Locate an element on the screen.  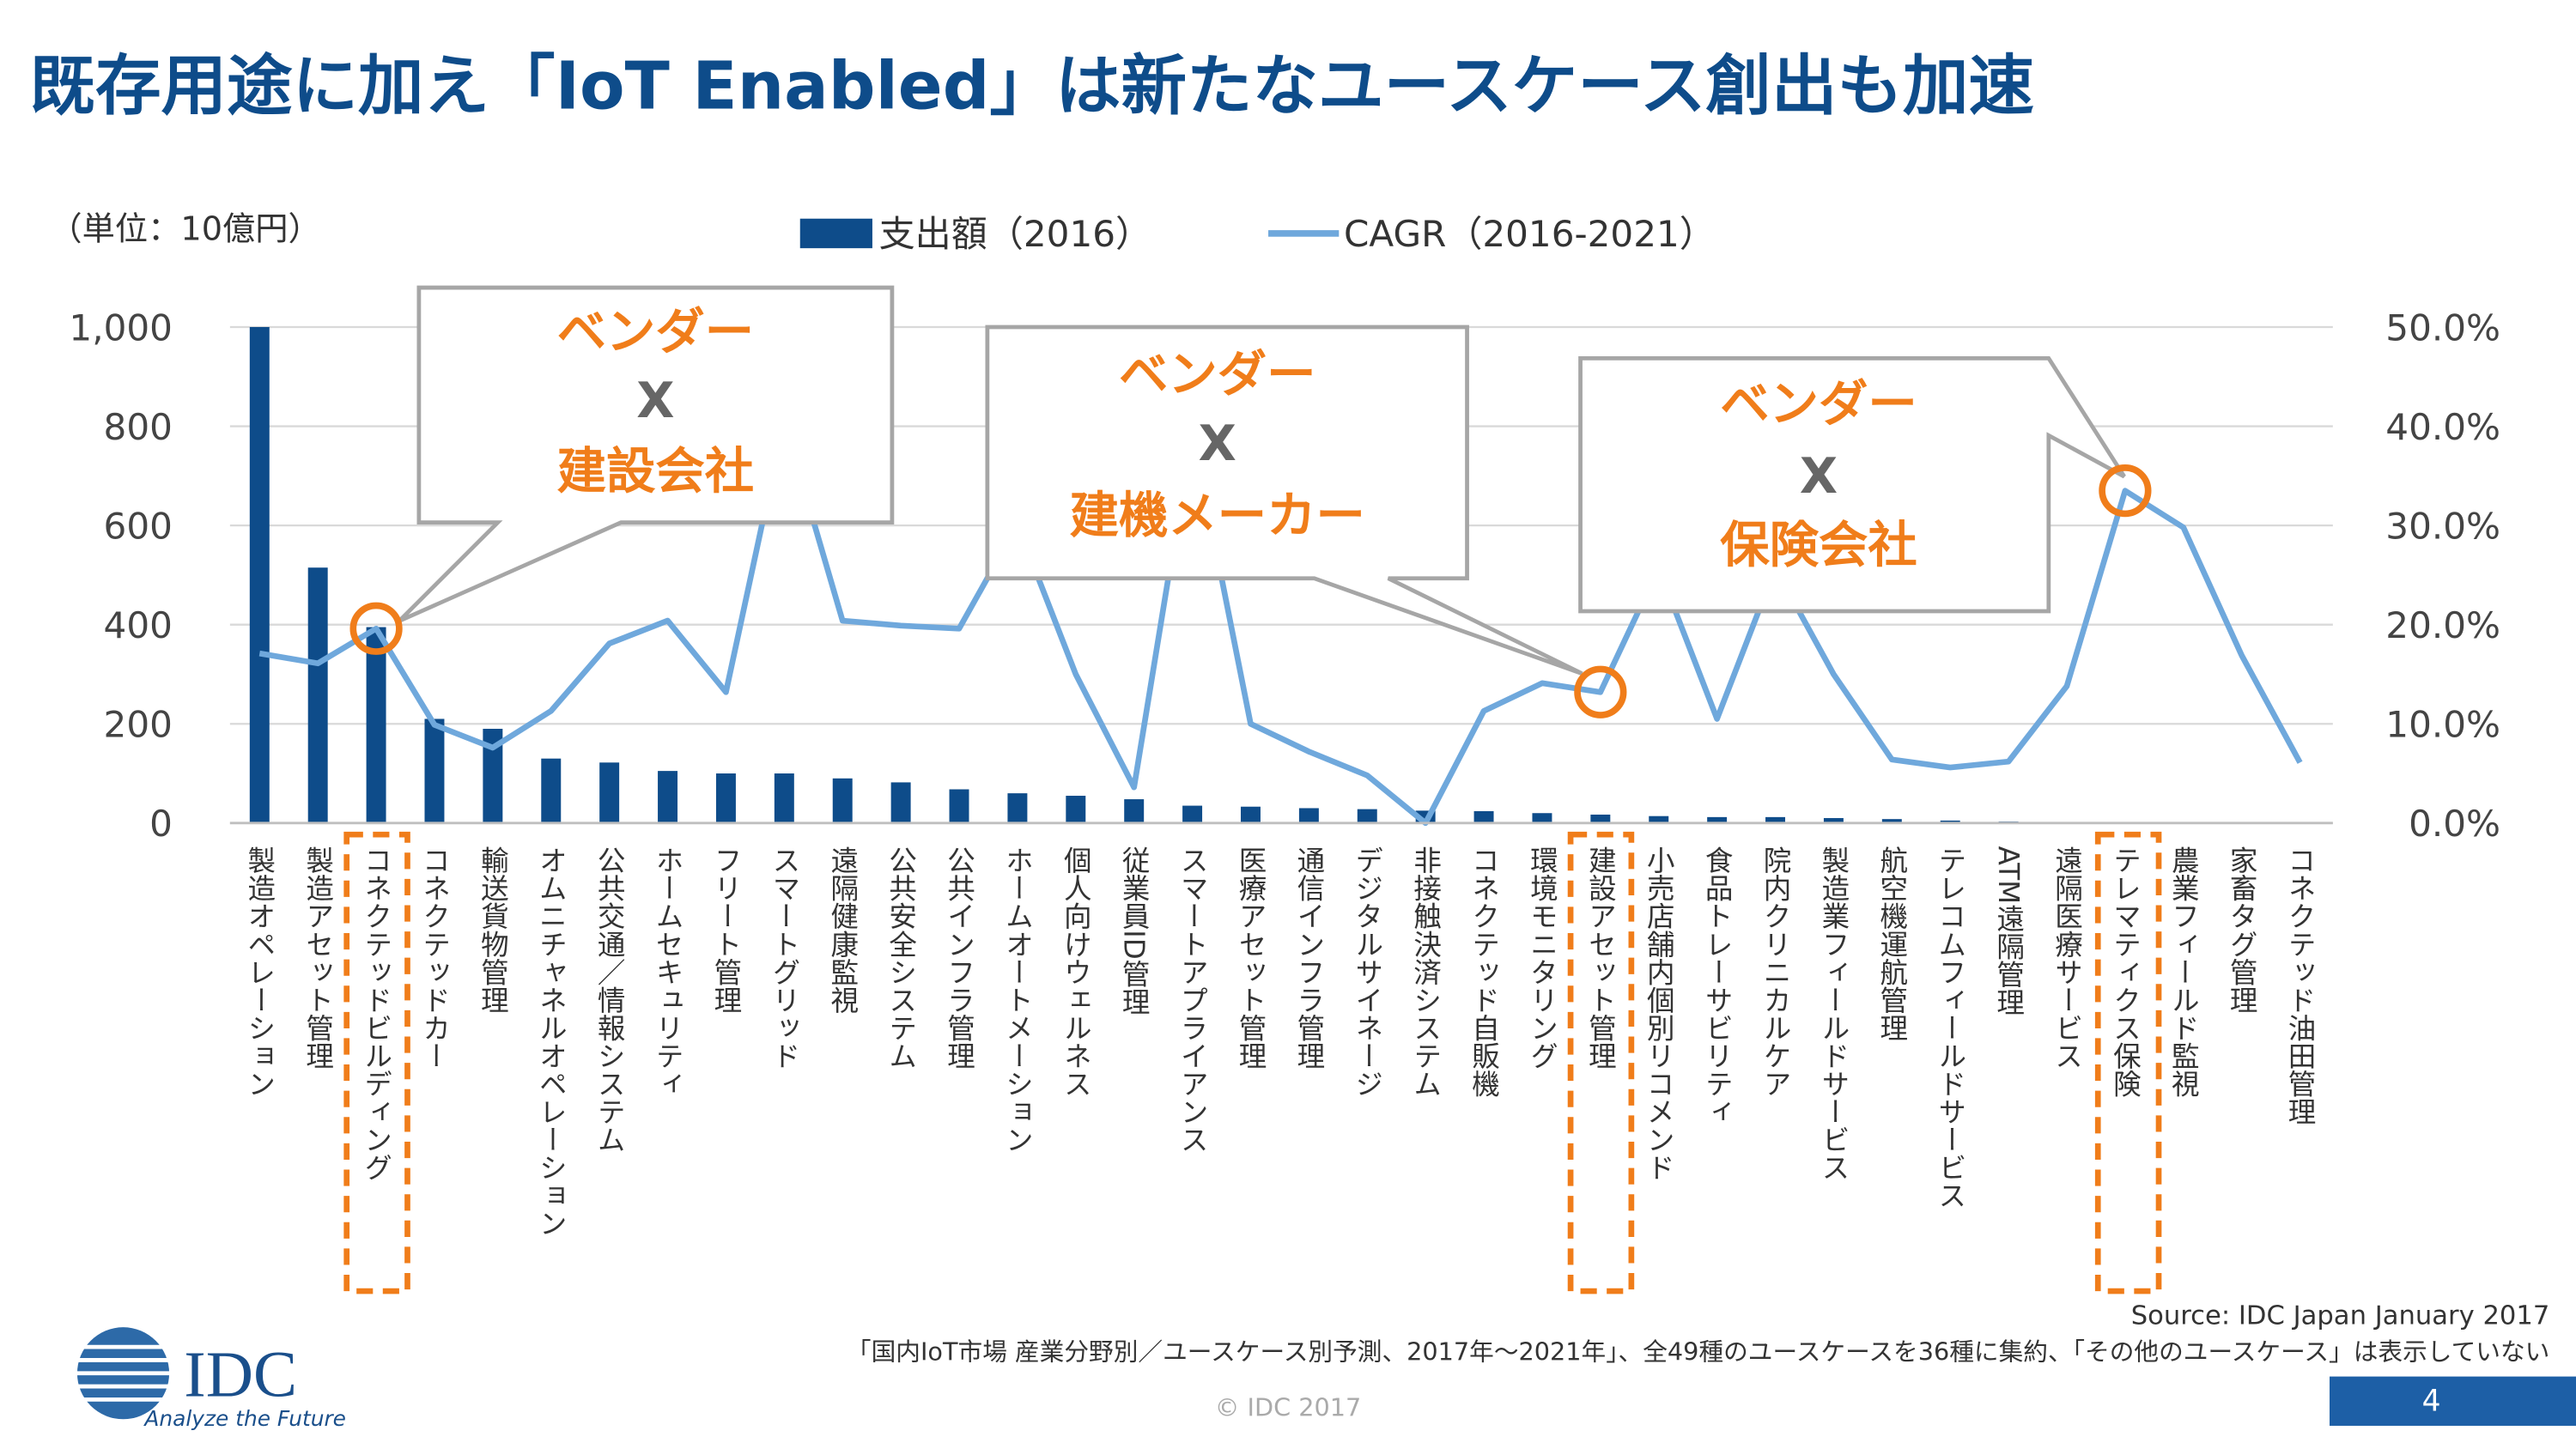
x-tick-label: 製造オペレーション is located at coordinates (259, 971).